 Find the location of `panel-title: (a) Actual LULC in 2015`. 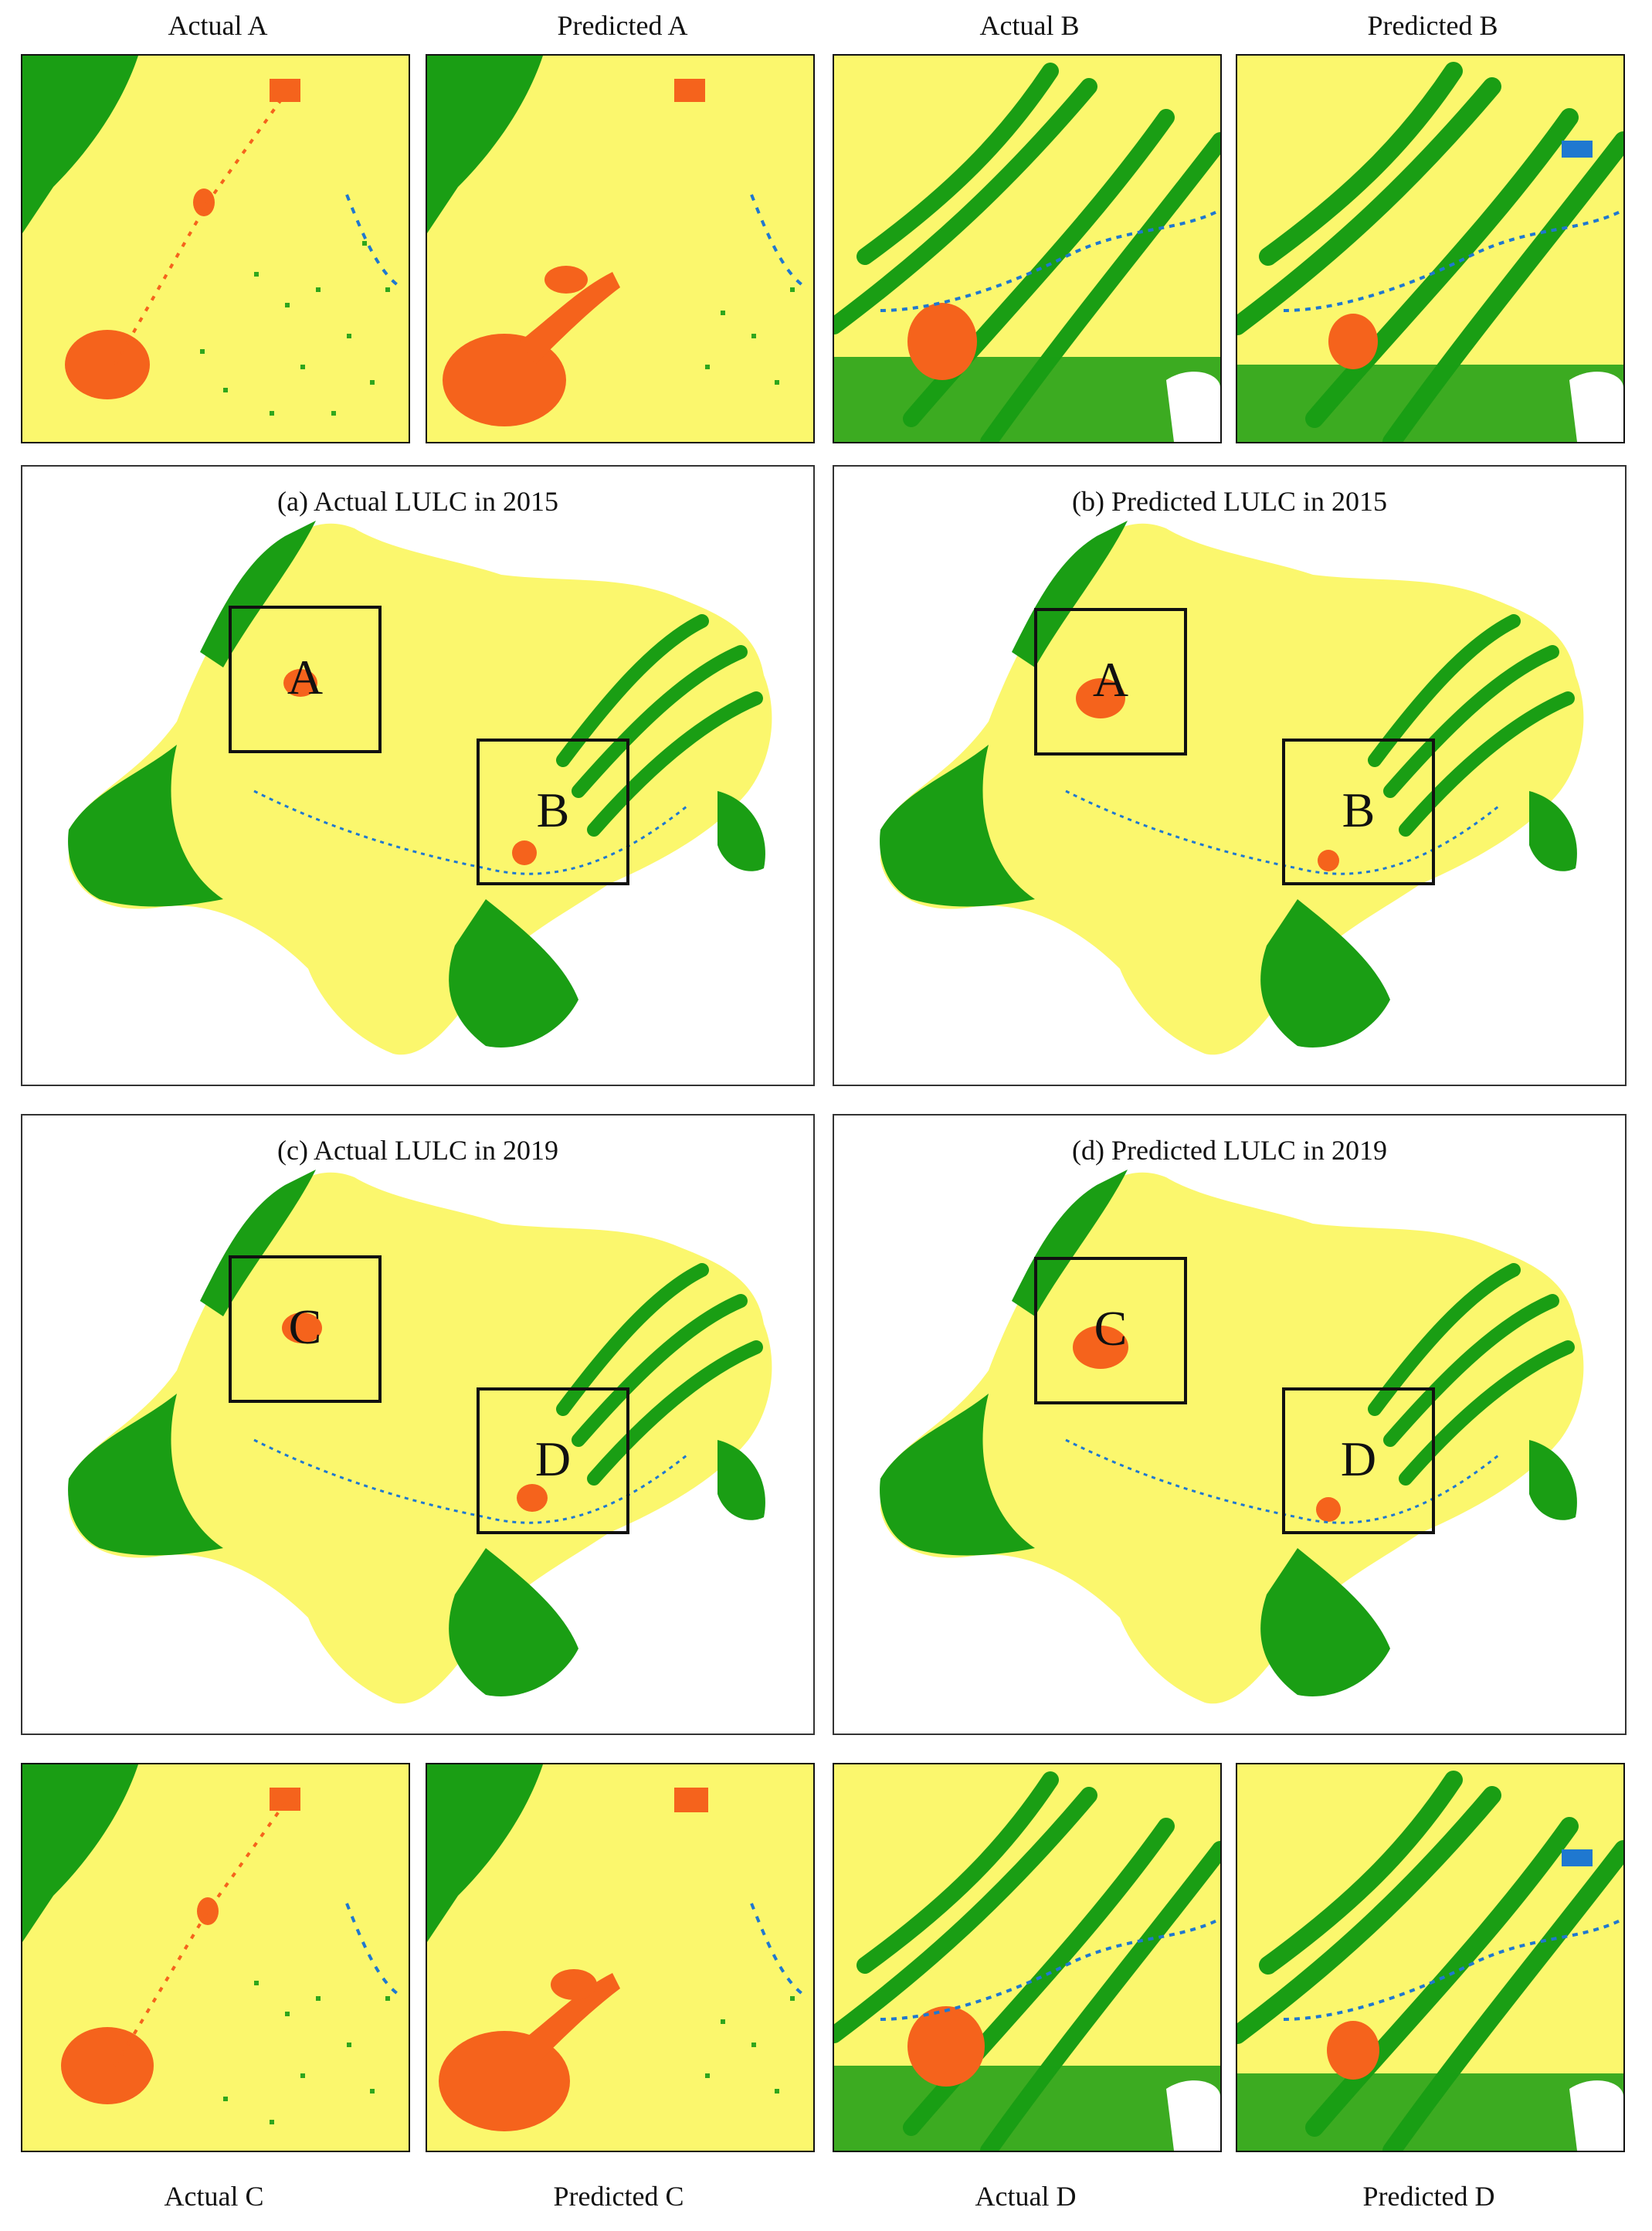

panel-title: (a) Actual LULC in 2015 is located at coordinates (417, 501).